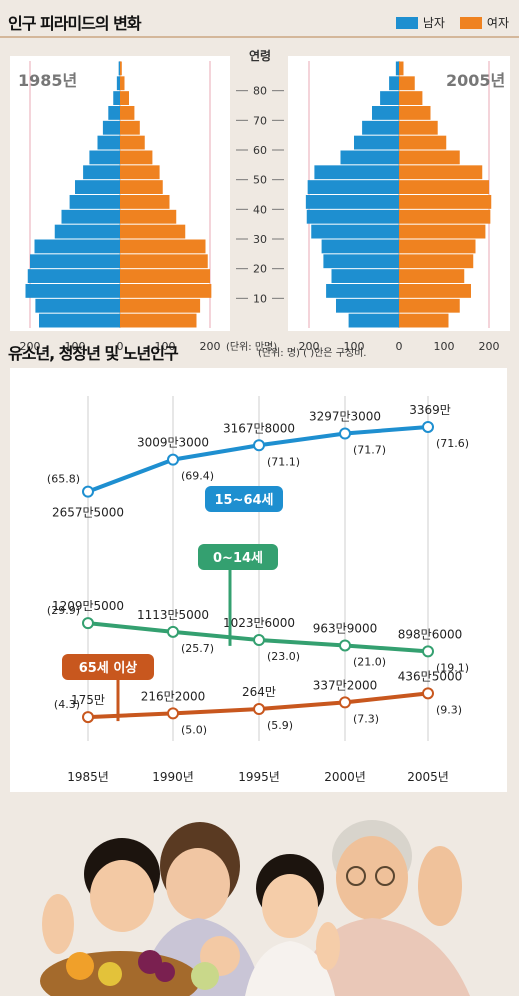 This screenshot has height=996, width=519. What do you see at coordinates (354, 346) in the screenshot?
I see `pyramid-2005-x-tick: 100` at bounding box center [354, 346].